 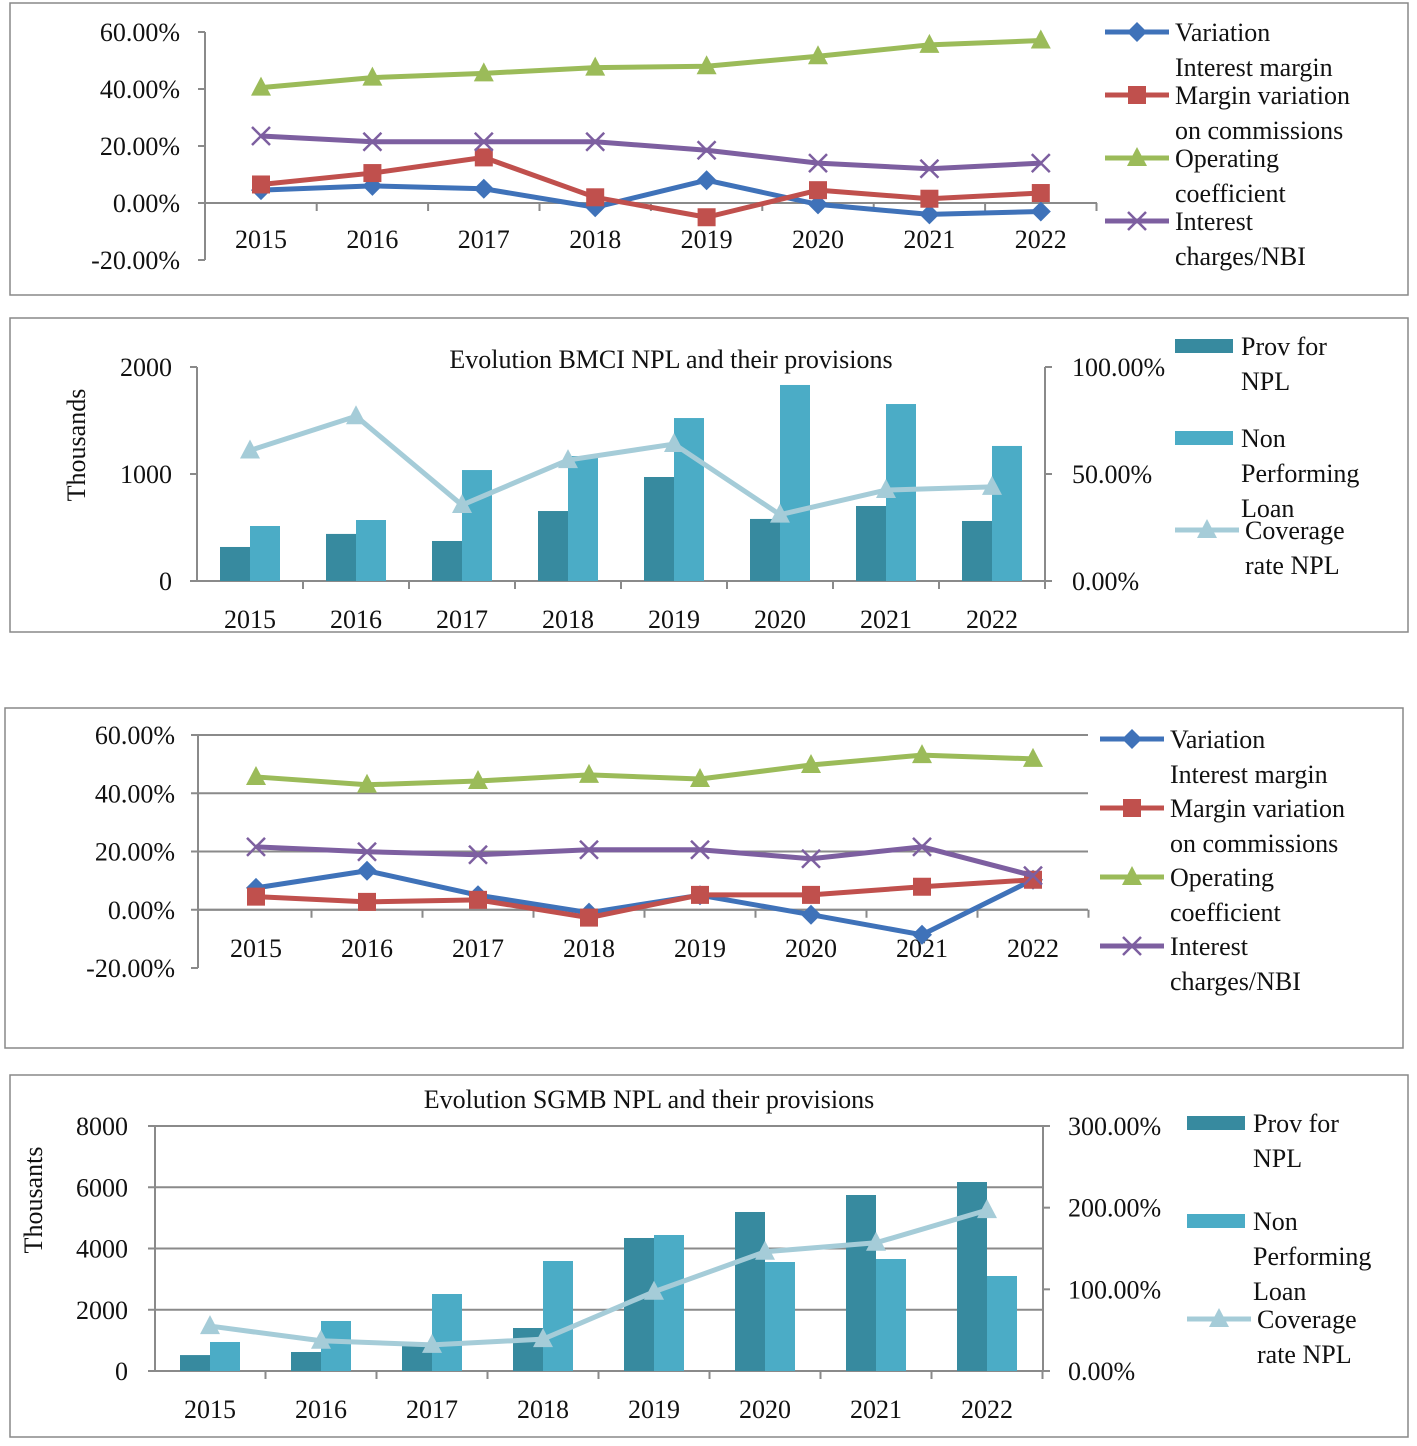 What do you see at coordinates (1312, 1256) in the screenshot?
I see `legend-label-line: Performing` at bounding box center [1312, 1256].